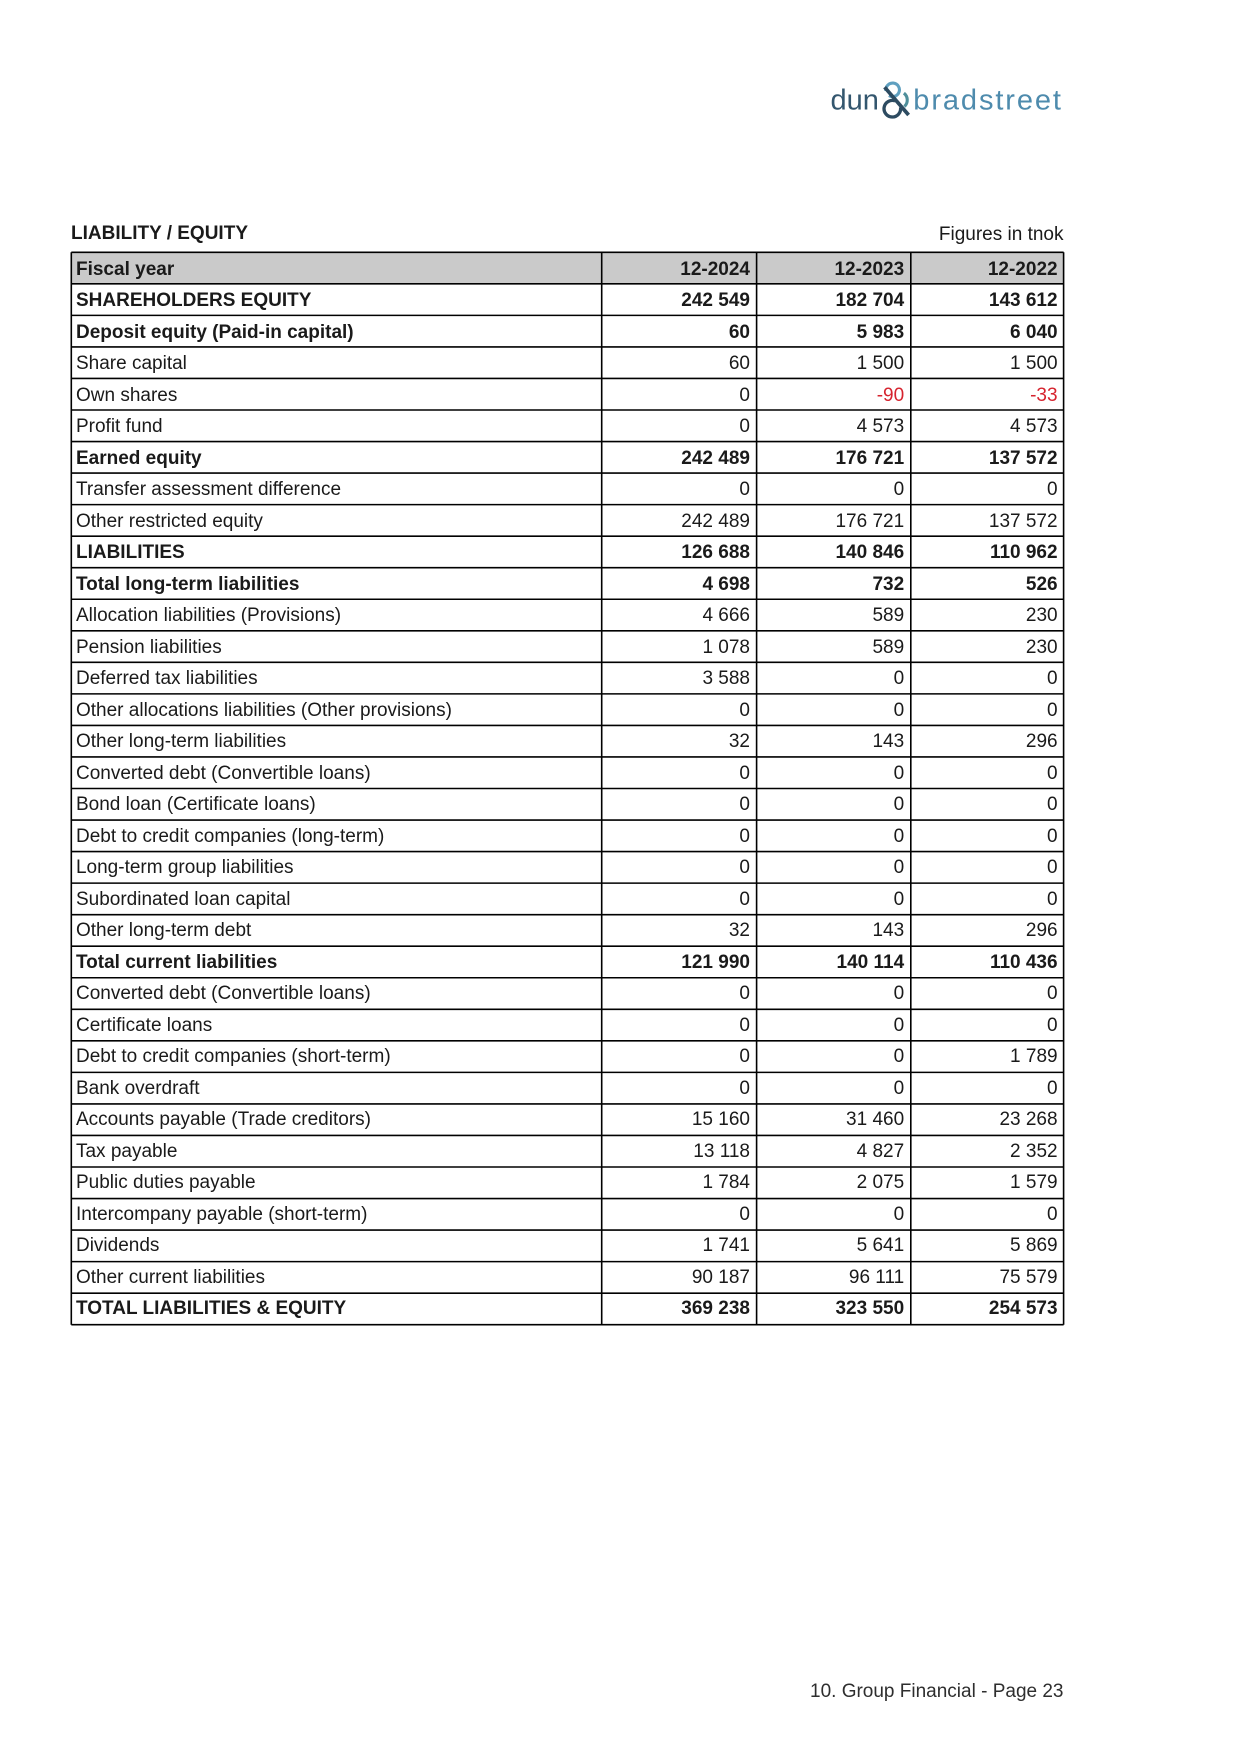 Image resolution: width=1241 pixels, height=1754 pixels. Describe the element at coordinates (988, 101) in the screenshot. I see `svg-text: bradstreet` at that location.